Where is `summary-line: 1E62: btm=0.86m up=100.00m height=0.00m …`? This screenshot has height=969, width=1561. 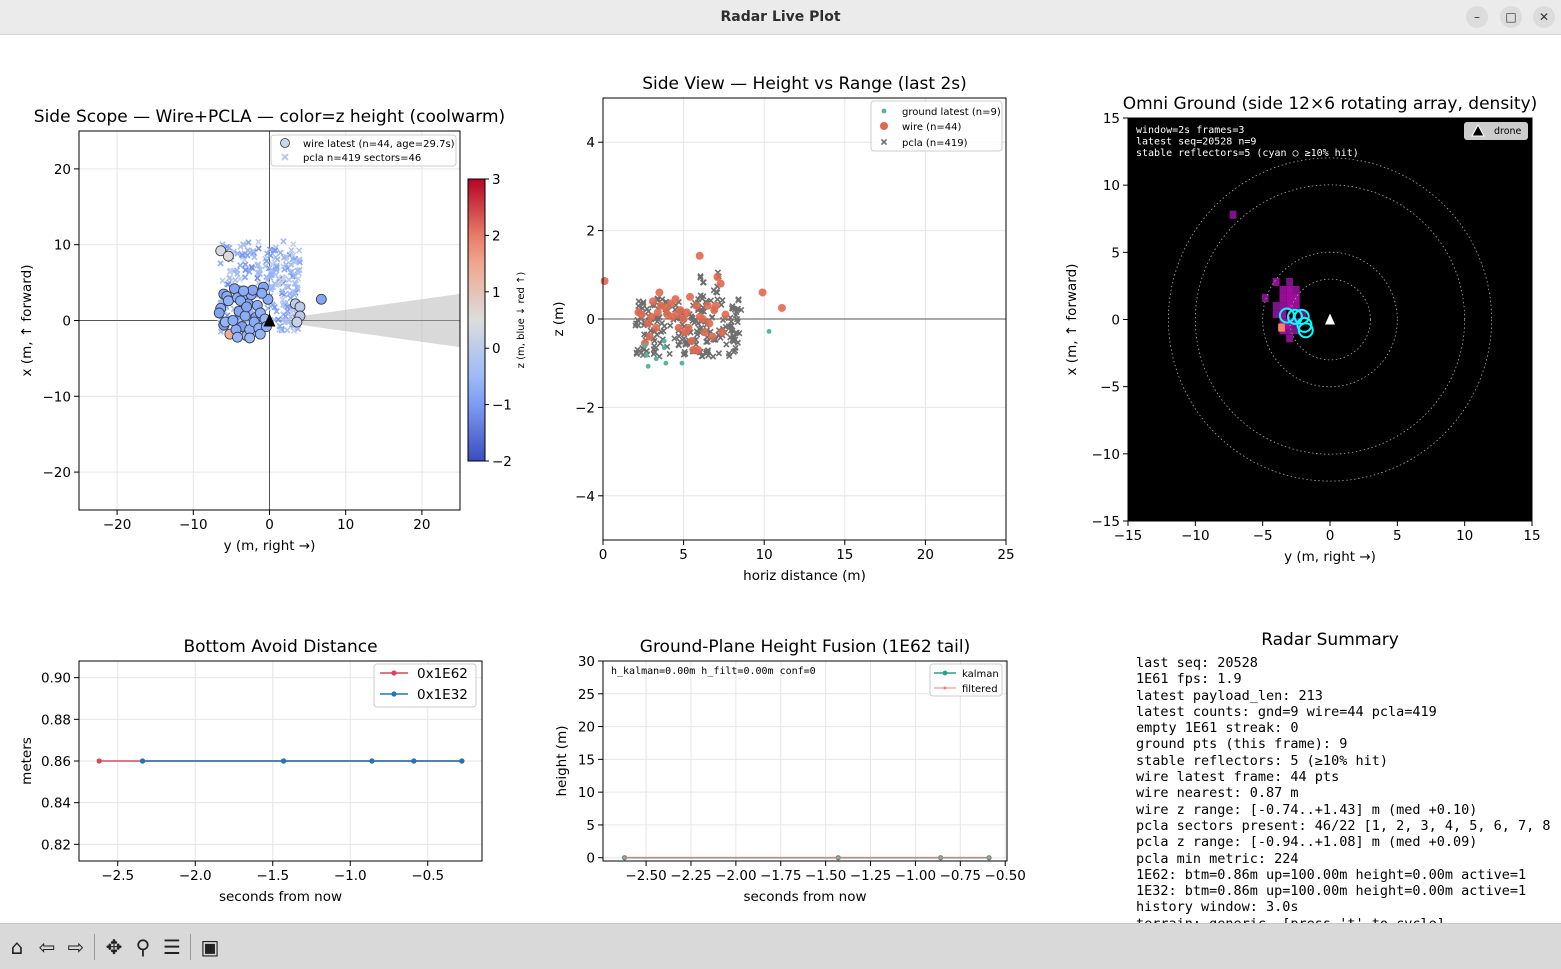
summary-line: 1E62: btm=0.86m up=100.00m height=0.00m … is located at coordinates (1331, 874).